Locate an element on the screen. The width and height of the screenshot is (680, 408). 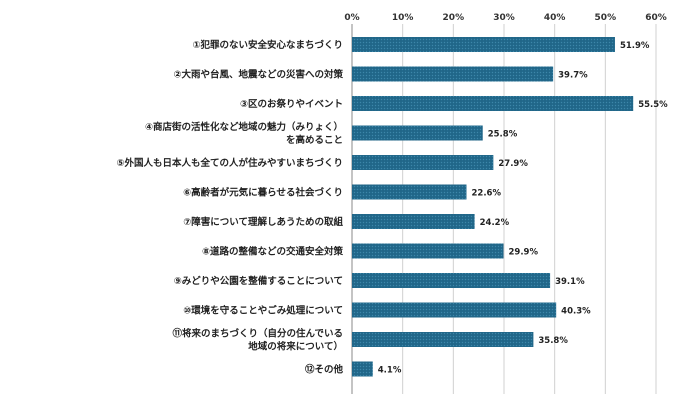
x-tick-label: 0% is located at coordinates (351, 18).